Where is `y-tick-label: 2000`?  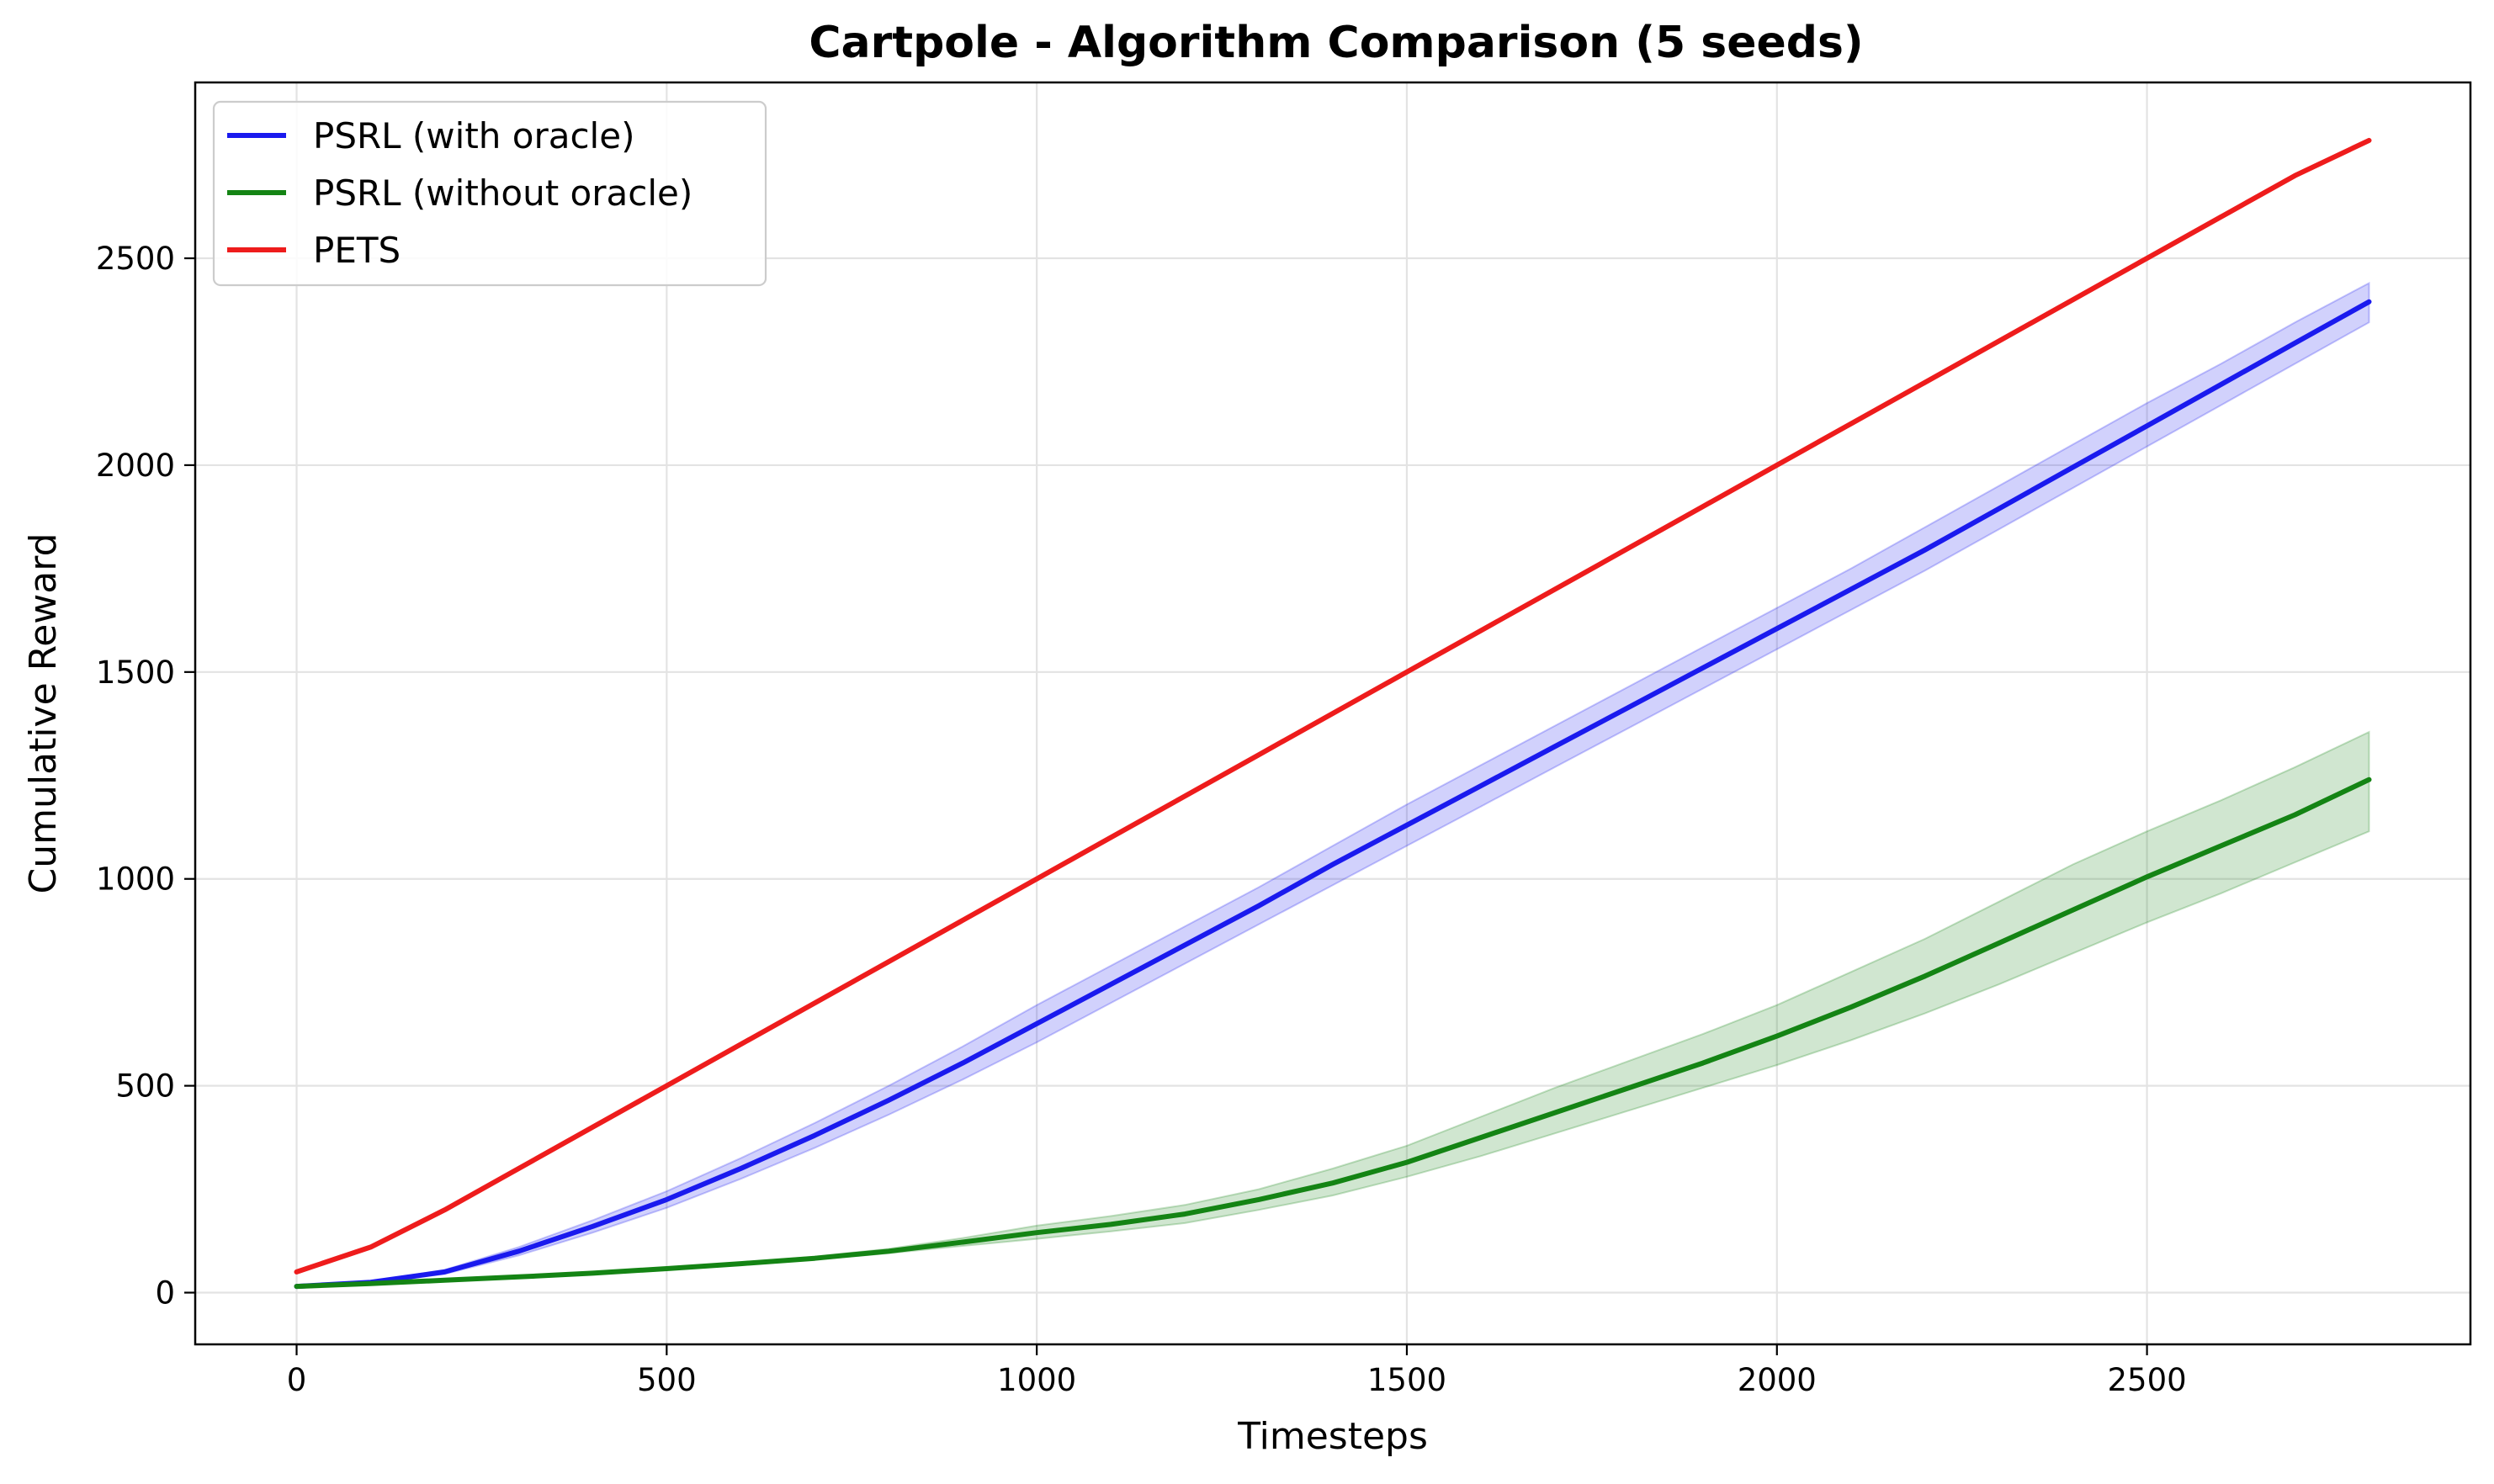 y-tick-label: 2000 is located at coordinates (135, 466).